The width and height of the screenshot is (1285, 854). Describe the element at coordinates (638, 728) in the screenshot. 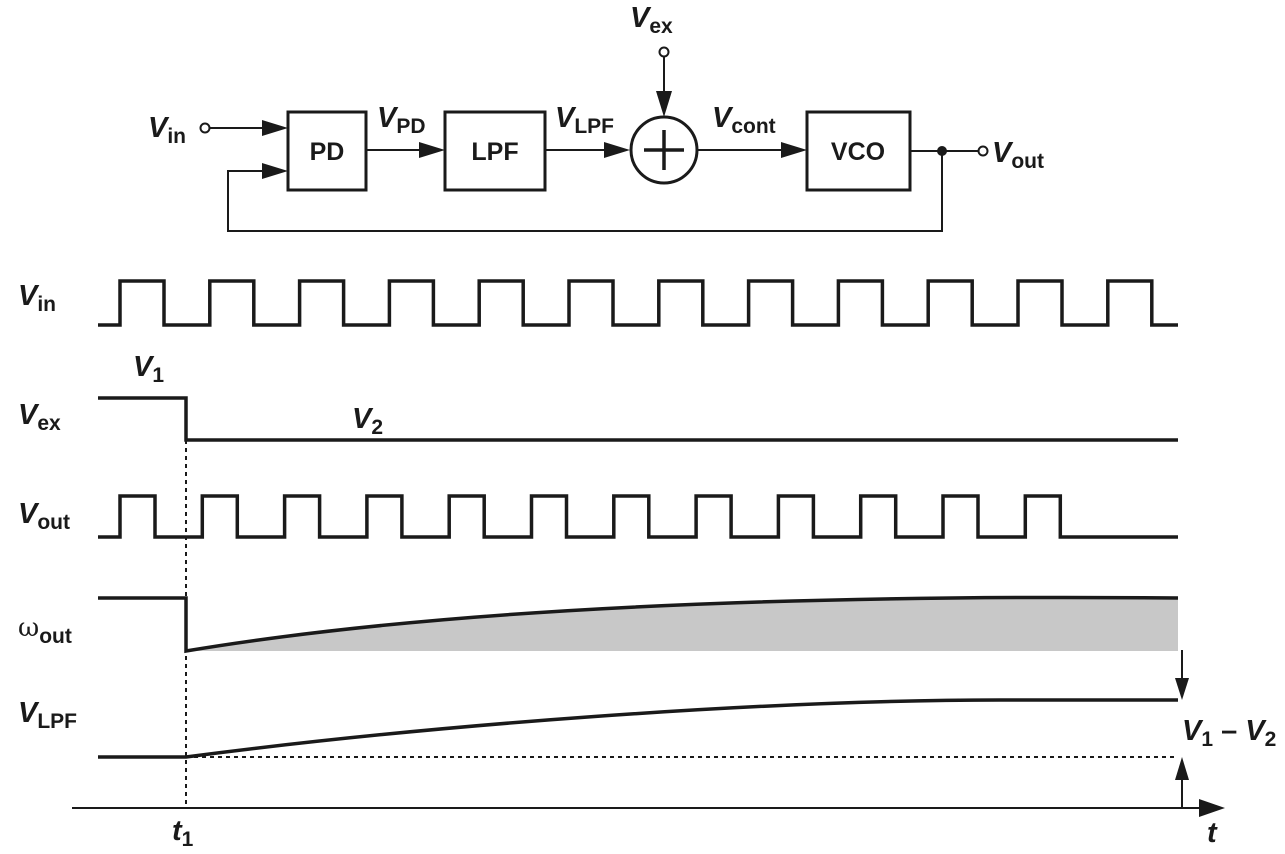

I see `vlpf-waveform` at that location.